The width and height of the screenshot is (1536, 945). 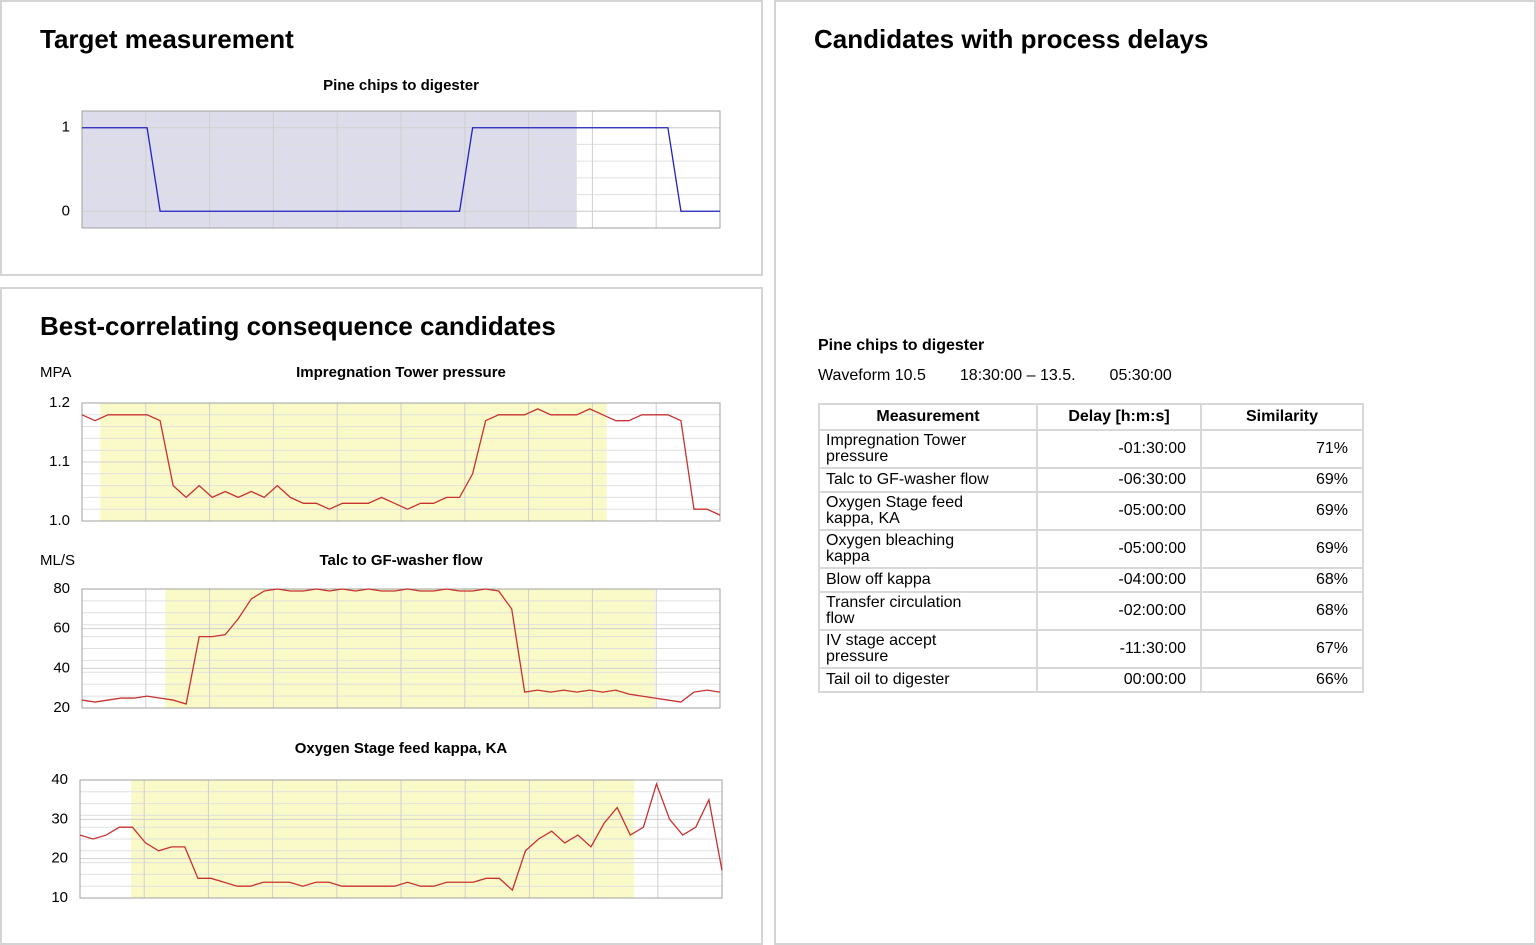 I want to click on measurement-name: Impregnation Tower pressure, so click(x=896, y=448).